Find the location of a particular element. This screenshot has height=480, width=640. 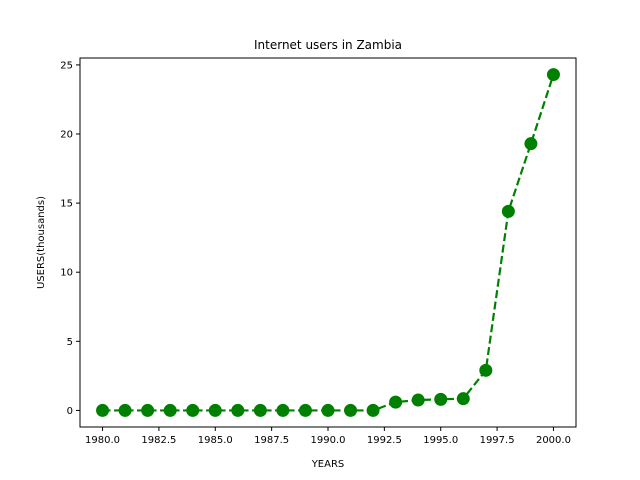

x-tick-label: 1995.0 is located at coordinates (440, 440).